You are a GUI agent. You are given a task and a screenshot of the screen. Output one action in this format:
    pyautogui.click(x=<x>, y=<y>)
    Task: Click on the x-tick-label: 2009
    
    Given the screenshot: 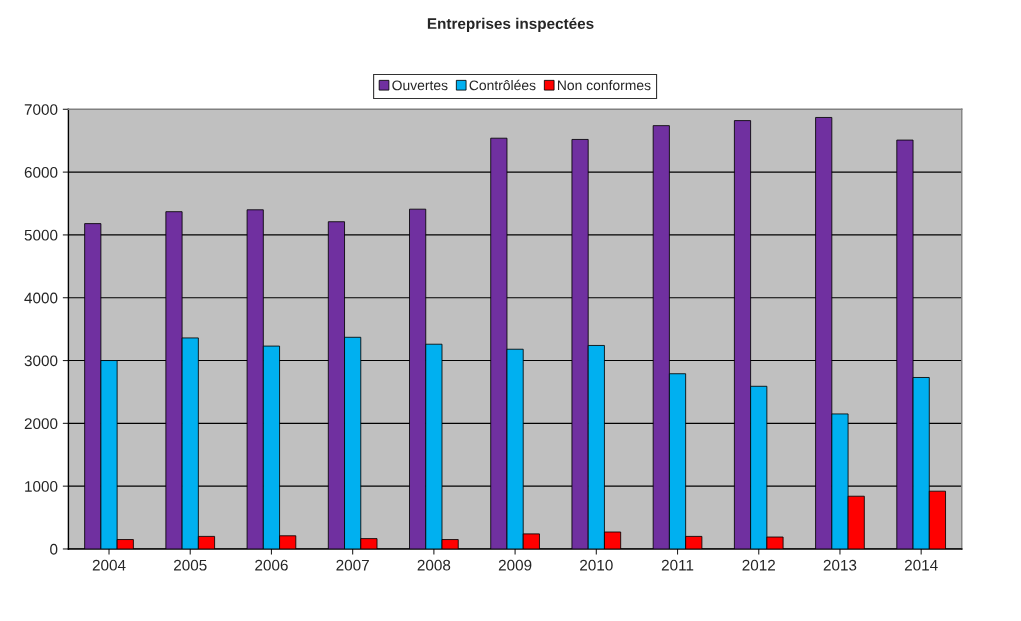 What is the action you would take?
    pyautogui.click(x=515, y=565)
    